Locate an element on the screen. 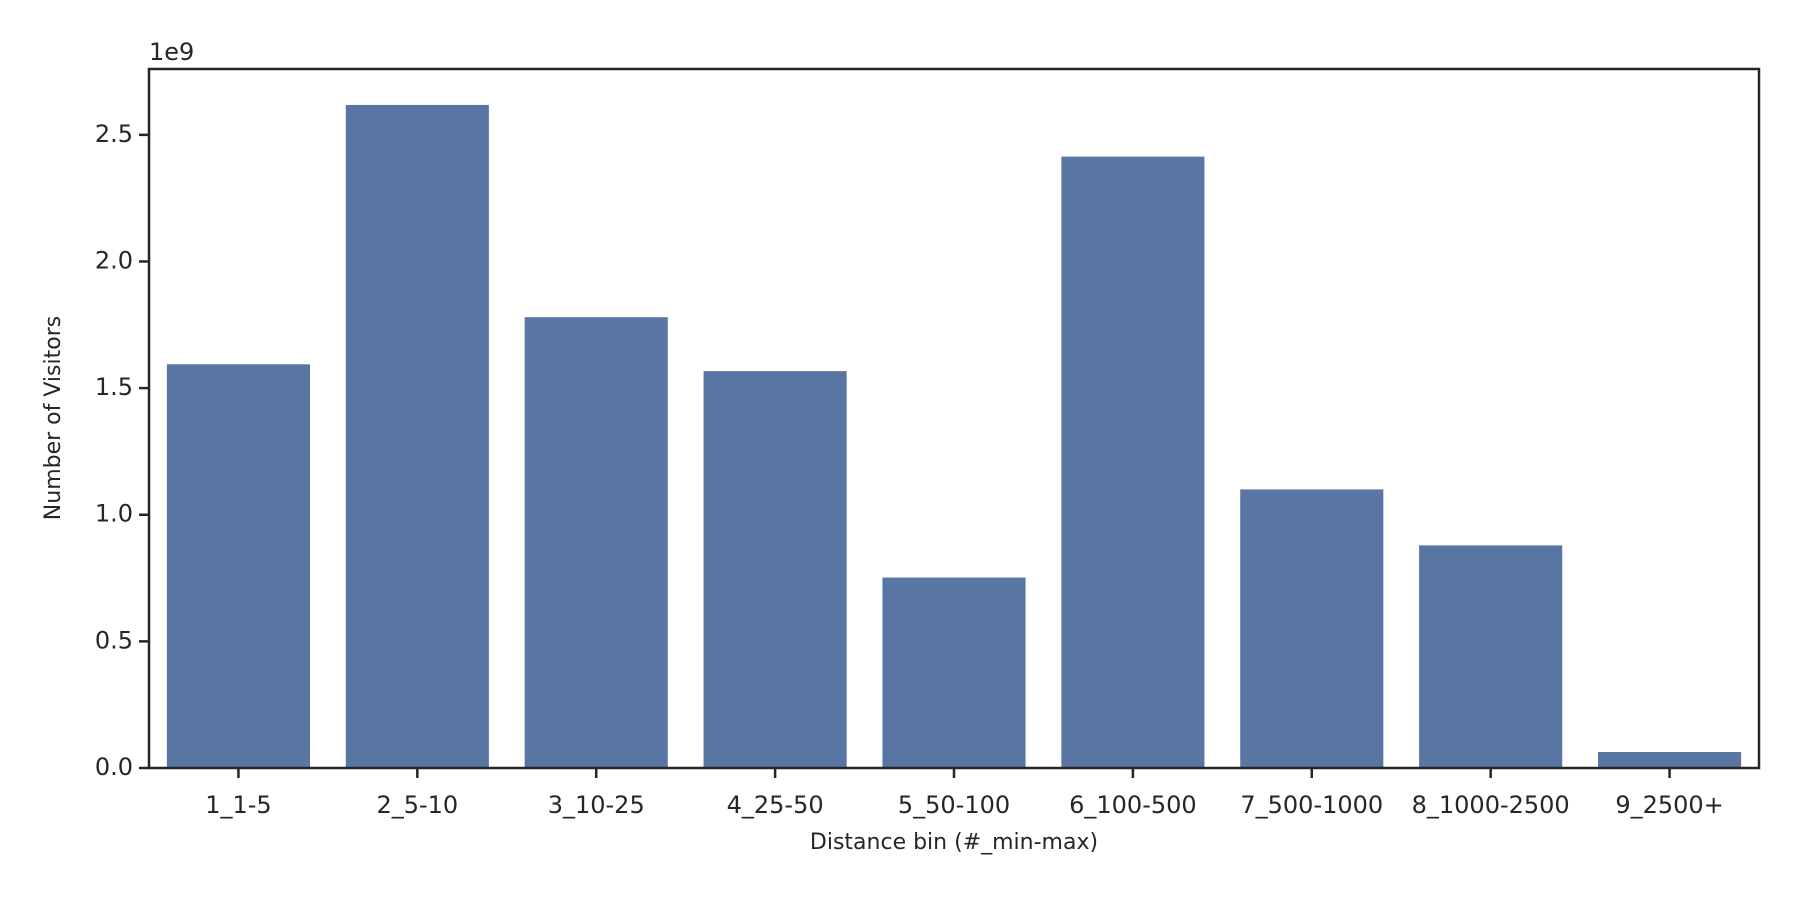 The height and width of the screenshot is (900, 1800). y-axis-label: Number of Visitors is located at coordinates (53, 418).